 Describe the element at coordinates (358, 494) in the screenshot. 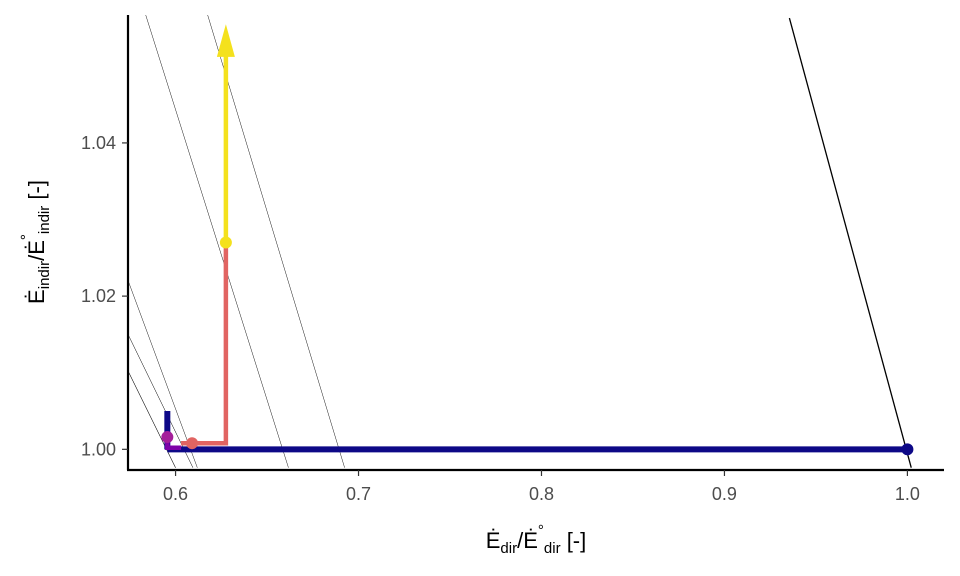

I see `x-tick-label: 0.7` at that location.